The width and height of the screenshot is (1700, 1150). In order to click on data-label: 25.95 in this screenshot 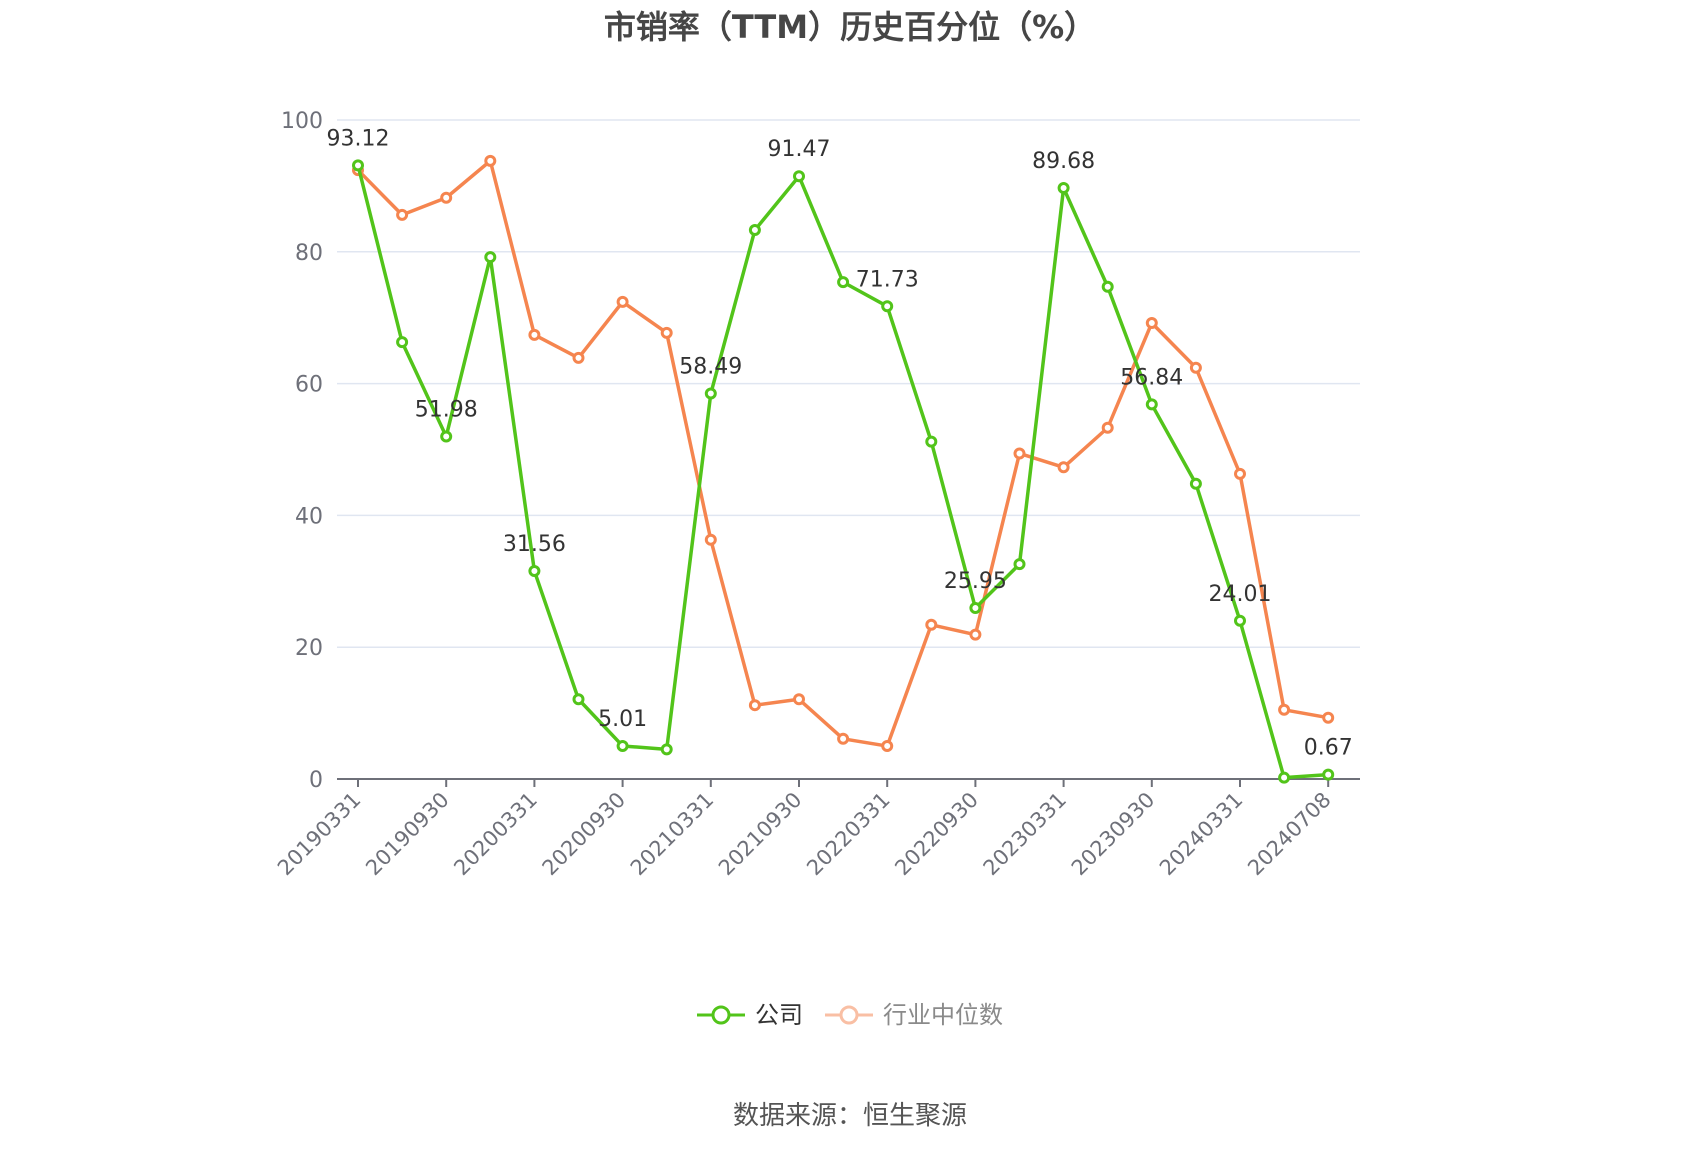, I will do `click(975, 581)`.